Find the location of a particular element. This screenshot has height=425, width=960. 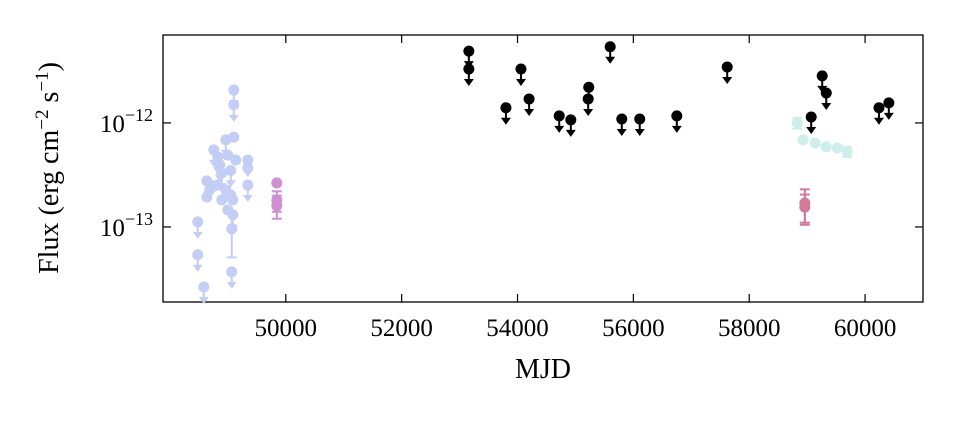

y-label-sup: −1 is located at coordinates (42, 81).